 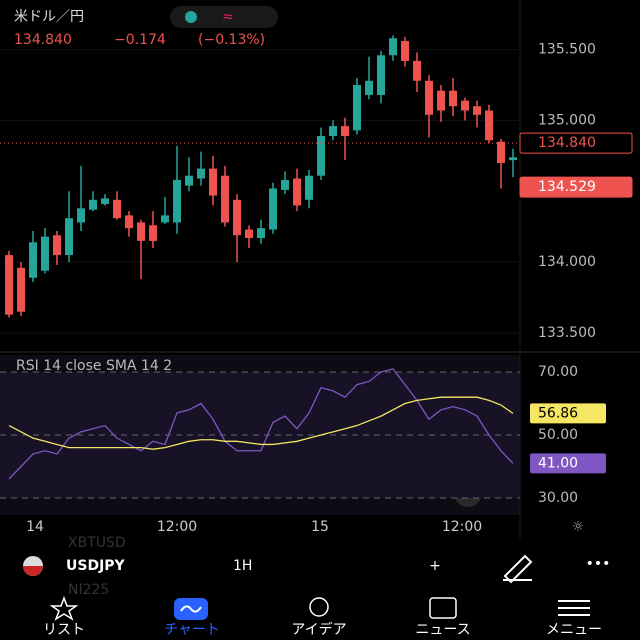 I want to click on symbol-name: 米ドル／円, so click(x=49, y=17).